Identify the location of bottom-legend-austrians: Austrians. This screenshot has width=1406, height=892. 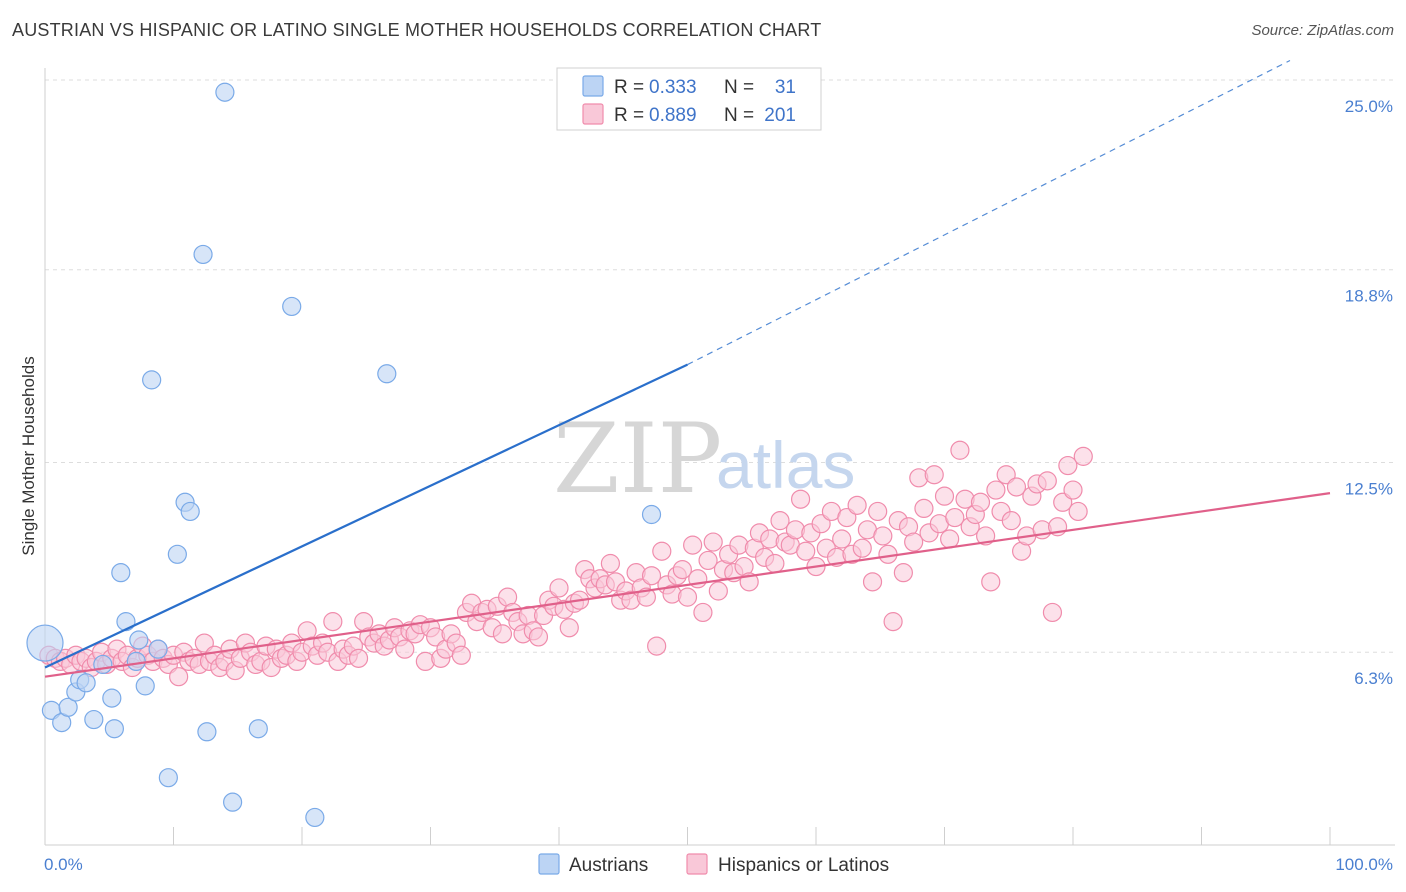
(608, 865).